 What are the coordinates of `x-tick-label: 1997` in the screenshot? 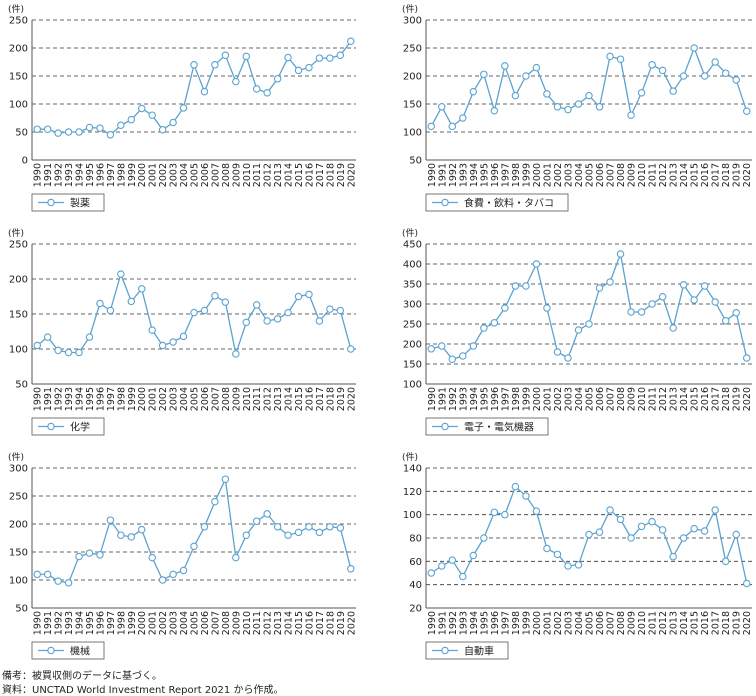 It's located at (111, 175).